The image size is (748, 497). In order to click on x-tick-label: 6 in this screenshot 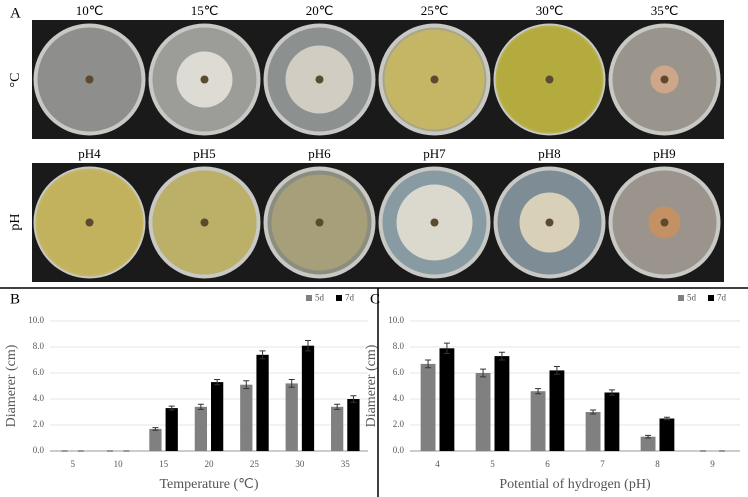, I will do `click(547, 464)`.